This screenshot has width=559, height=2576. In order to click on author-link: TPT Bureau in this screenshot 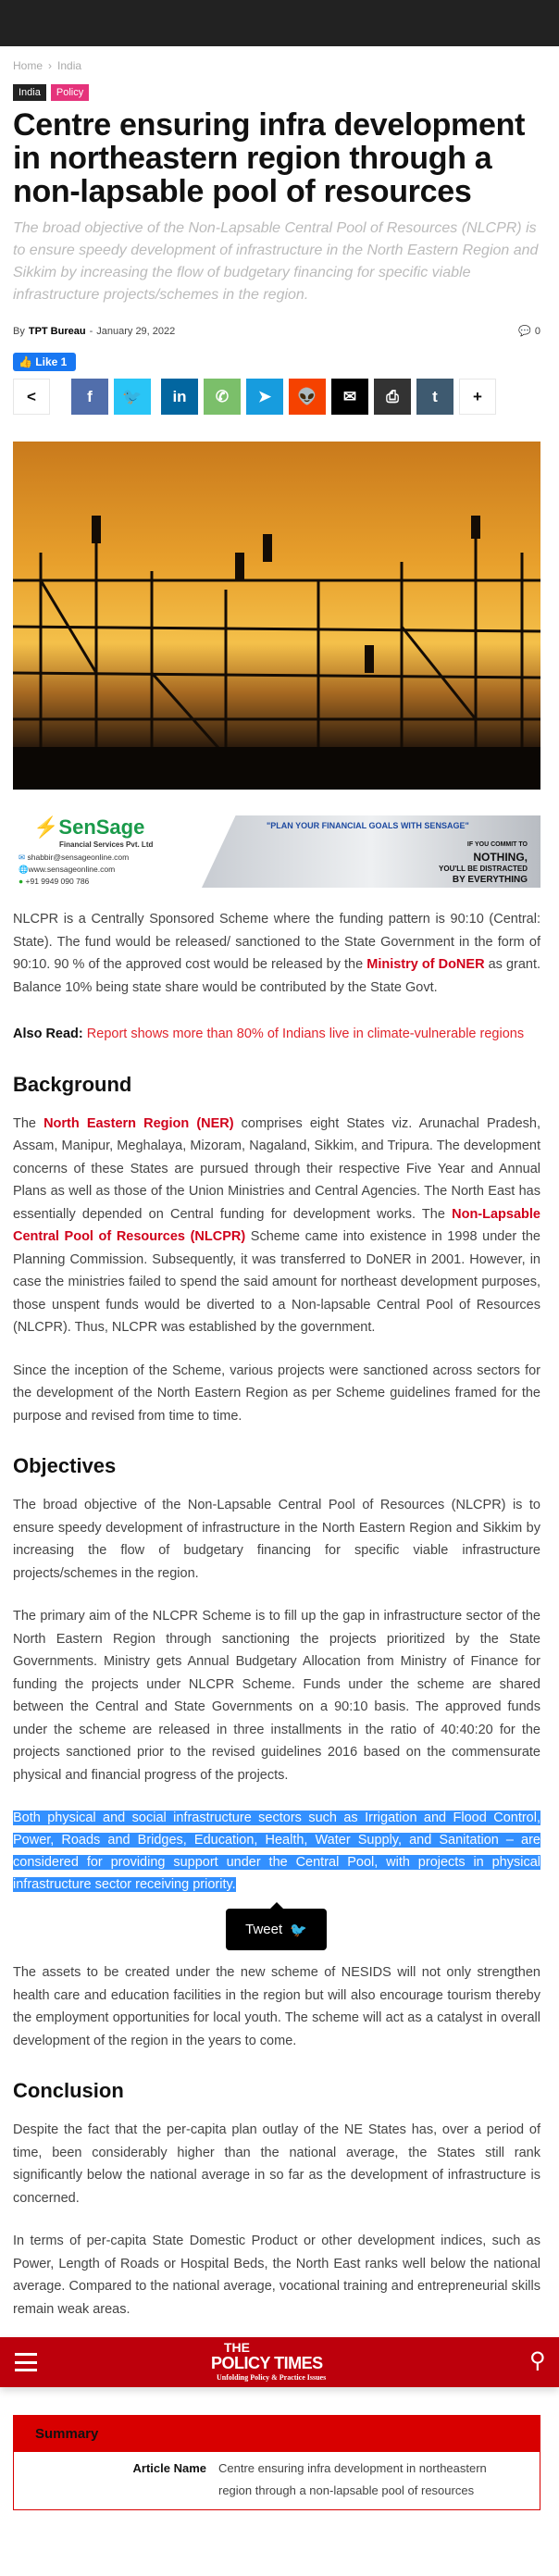, I will do `click(57, 331)`.